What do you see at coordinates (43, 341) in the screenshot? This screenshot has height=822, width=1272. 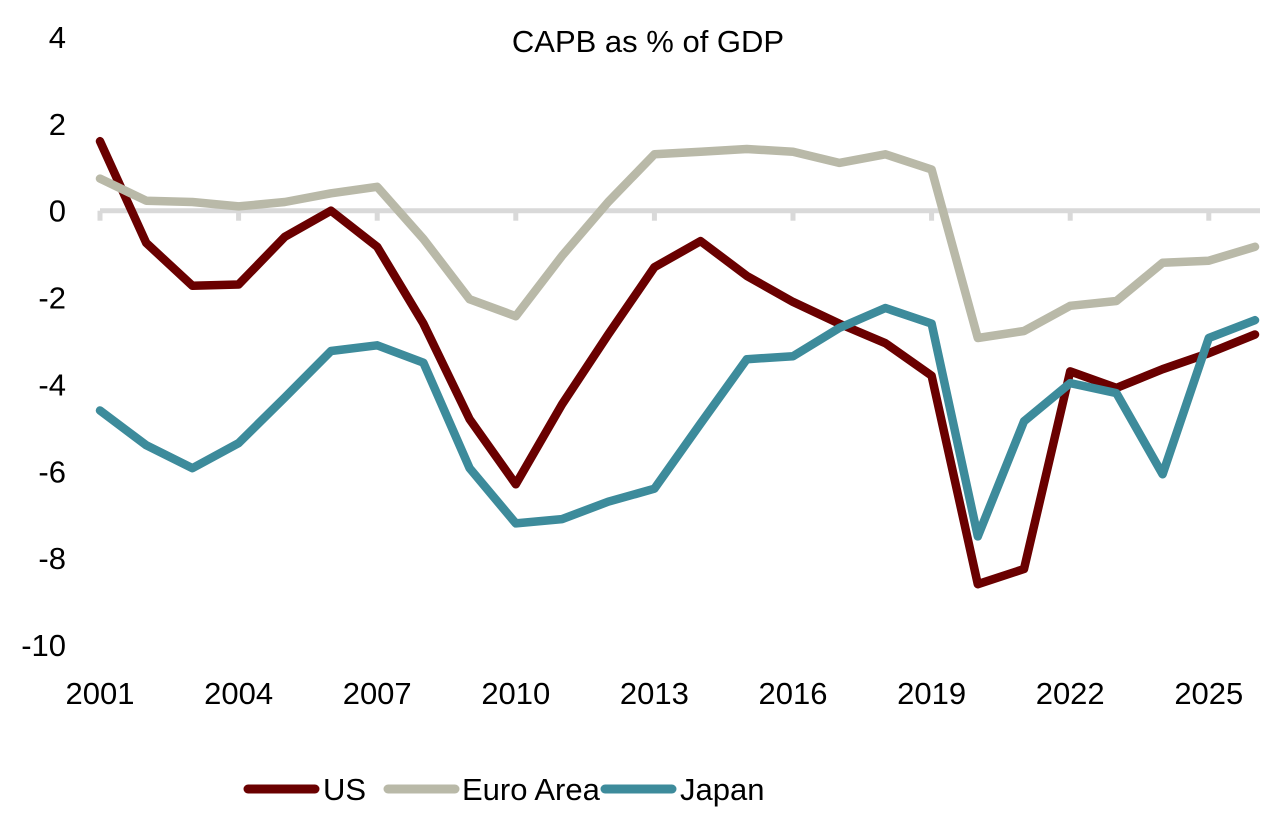 I see `y-axis: 4 2 0 -2 -4 -6 -8 -10` at bounding box center [43, 341].